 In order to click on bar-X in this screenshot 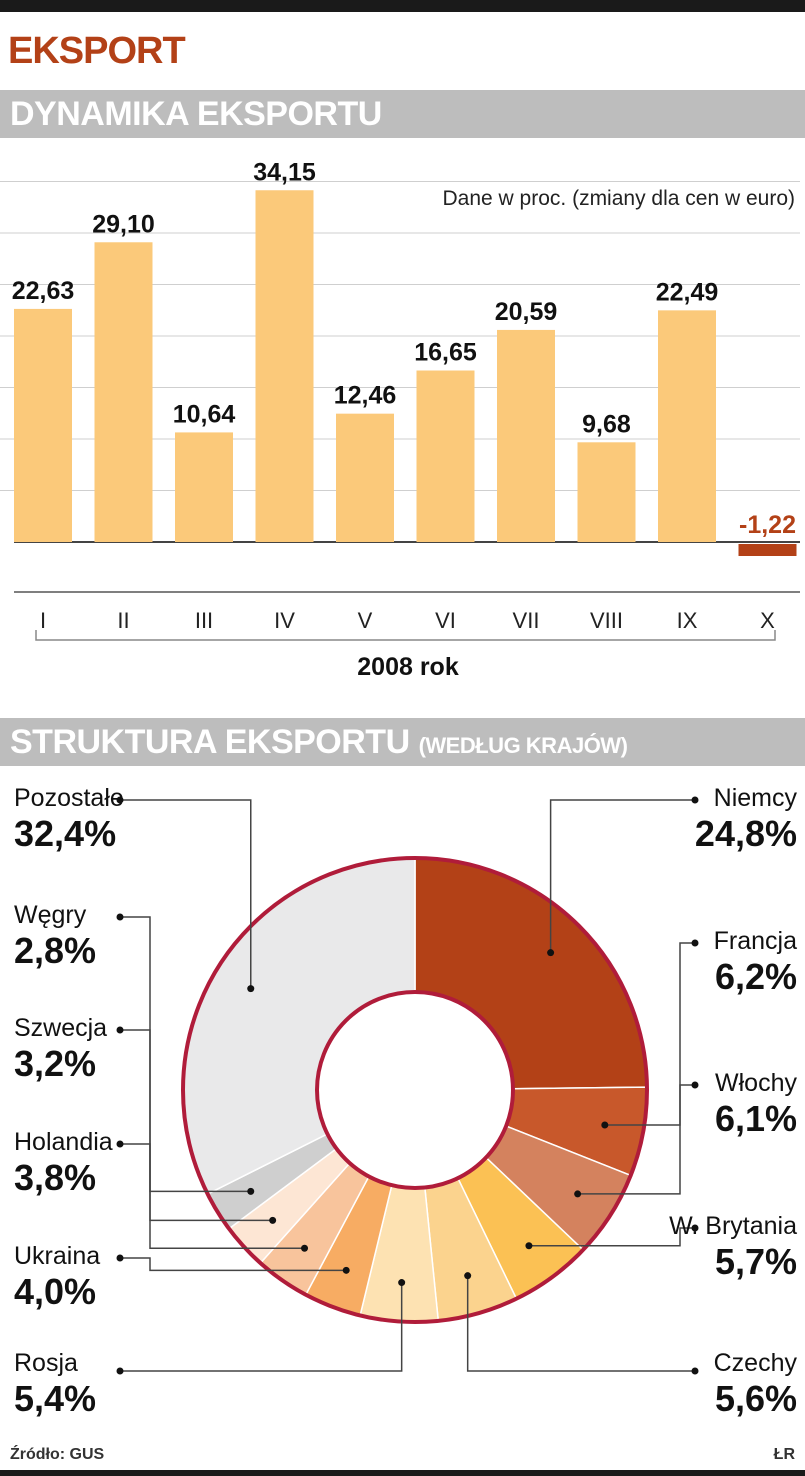, I will do `click(767, 550)`.